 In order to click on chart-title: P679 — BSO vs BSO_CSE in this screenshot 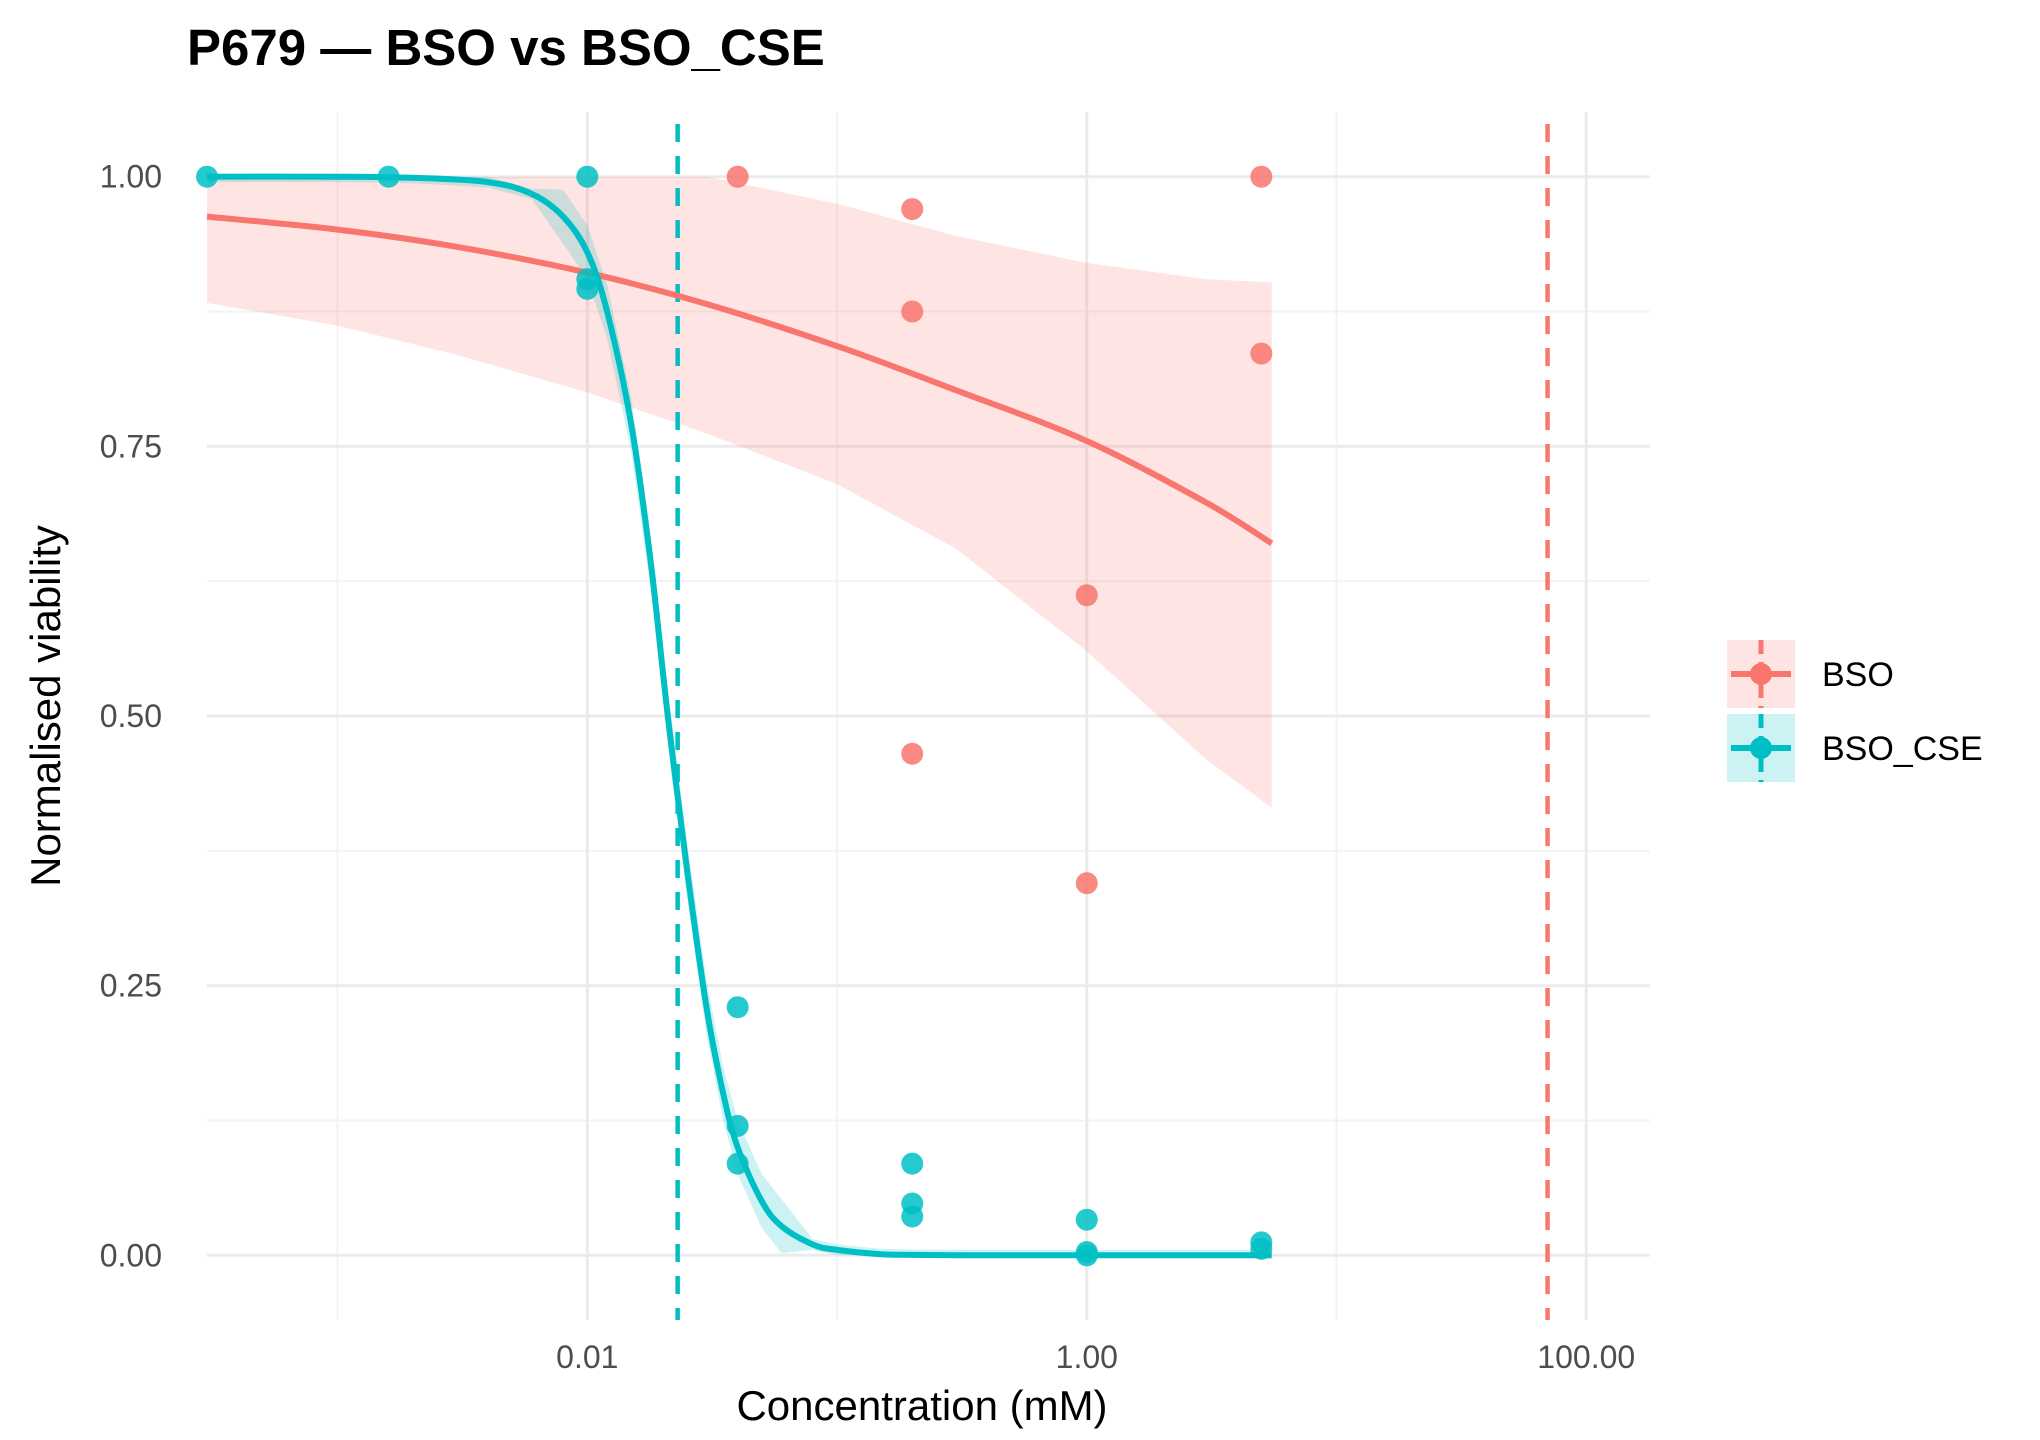, I will do `click(506, 47)`.